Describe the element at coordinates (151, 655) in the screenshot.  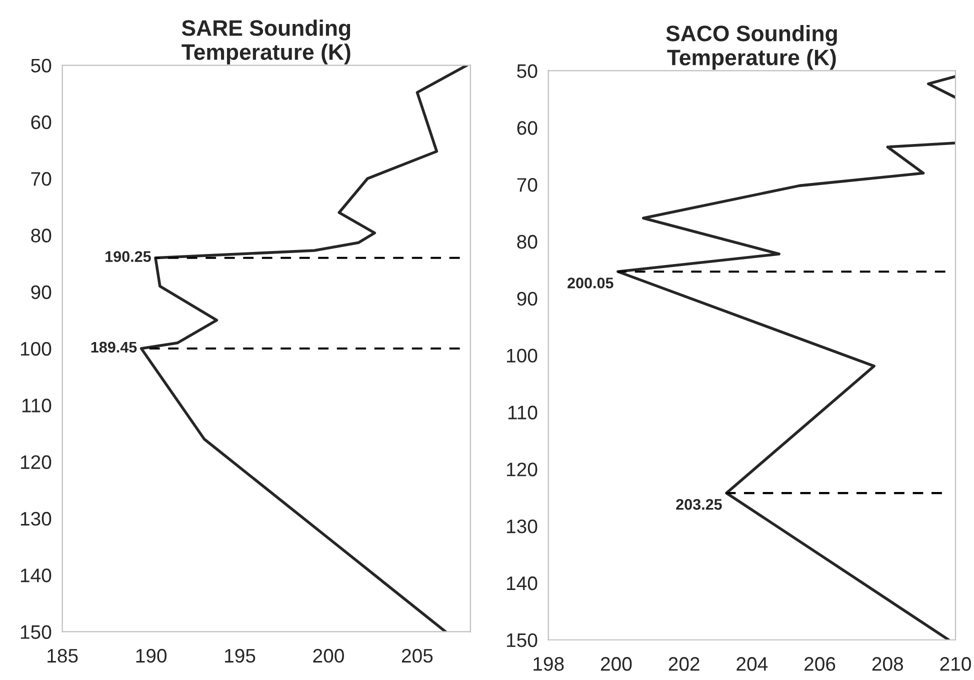
I see `x-tick-label: 190` at that location.